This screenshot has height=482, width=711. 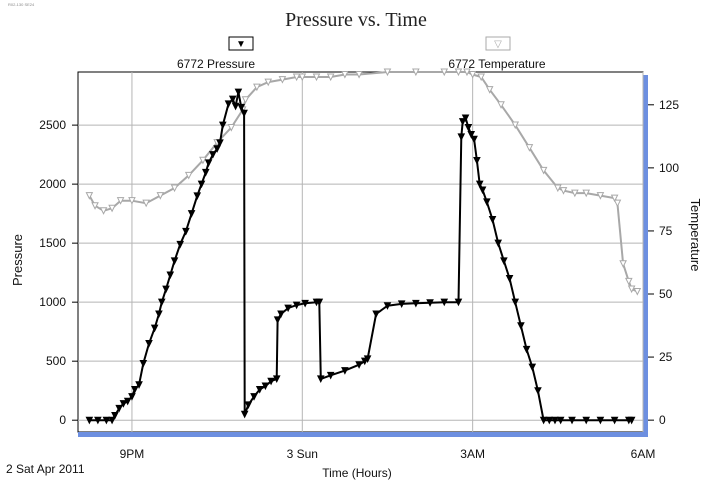 What do you see at coordinates (669, 168) in the screenshot?
I see `y-right-tick-4: 100` at bounding box center [669, 168].